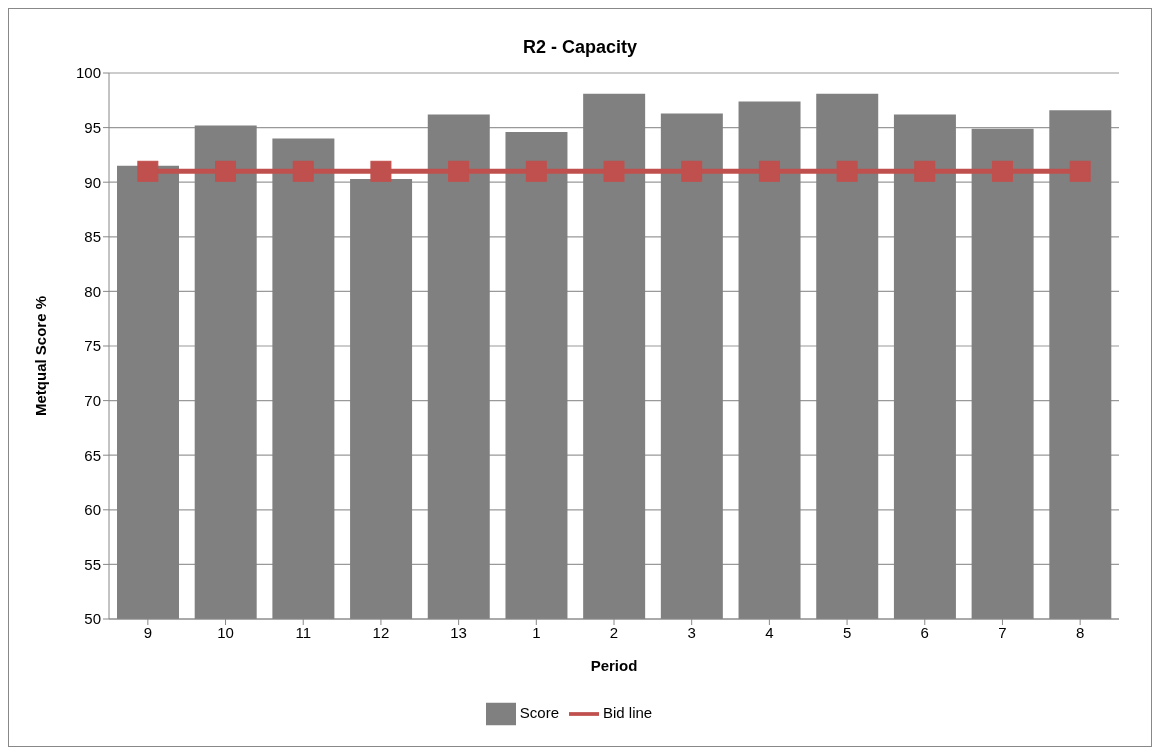 Image resolution: width=1160 pixels, height=755 pixels. I want to click on y-tick-label: 90, so click(92, 182).